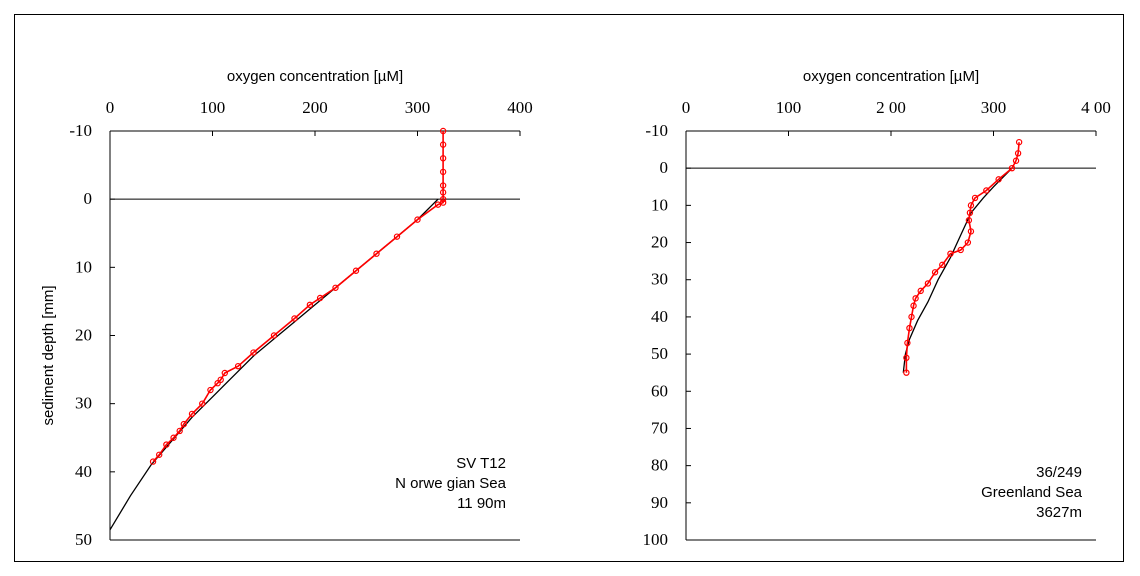 The height and width of the screenshot is (576, 1140). What do you see at coordinates (1032, 492) in the screenshot?
I see `station-annotation-line: Greenland Sea` at bounding box center [1032, 492].